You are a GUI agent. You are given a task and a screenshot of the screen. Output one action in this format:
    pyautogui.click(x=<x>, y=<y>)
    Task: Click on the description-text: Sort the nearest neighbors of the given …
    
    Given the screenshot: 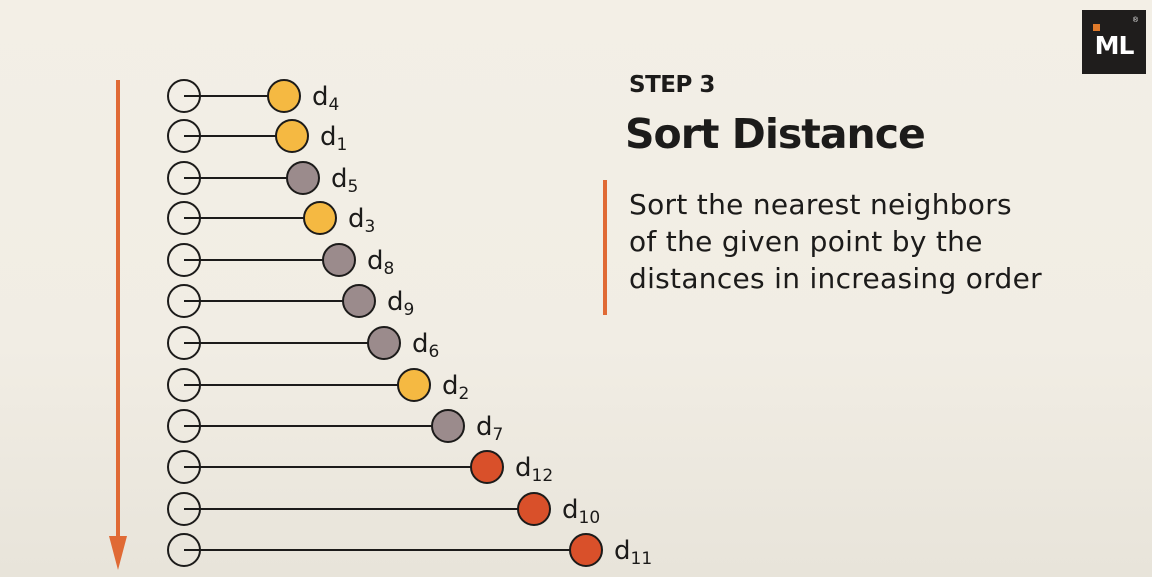 What is the action you would take?
    pyautogui.click(x=835, y=241)
    